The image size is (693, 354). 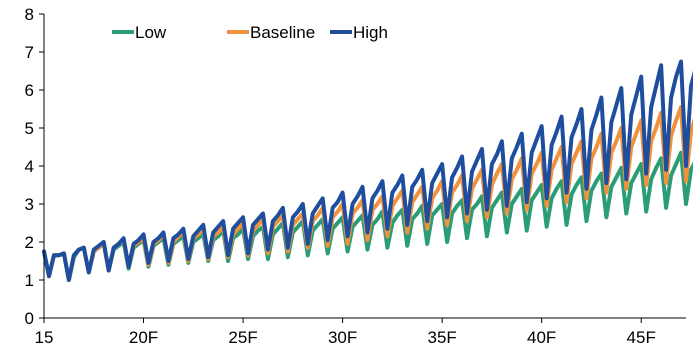 I want to click on x-tick-label: 30F, so click(x=342, y=337).